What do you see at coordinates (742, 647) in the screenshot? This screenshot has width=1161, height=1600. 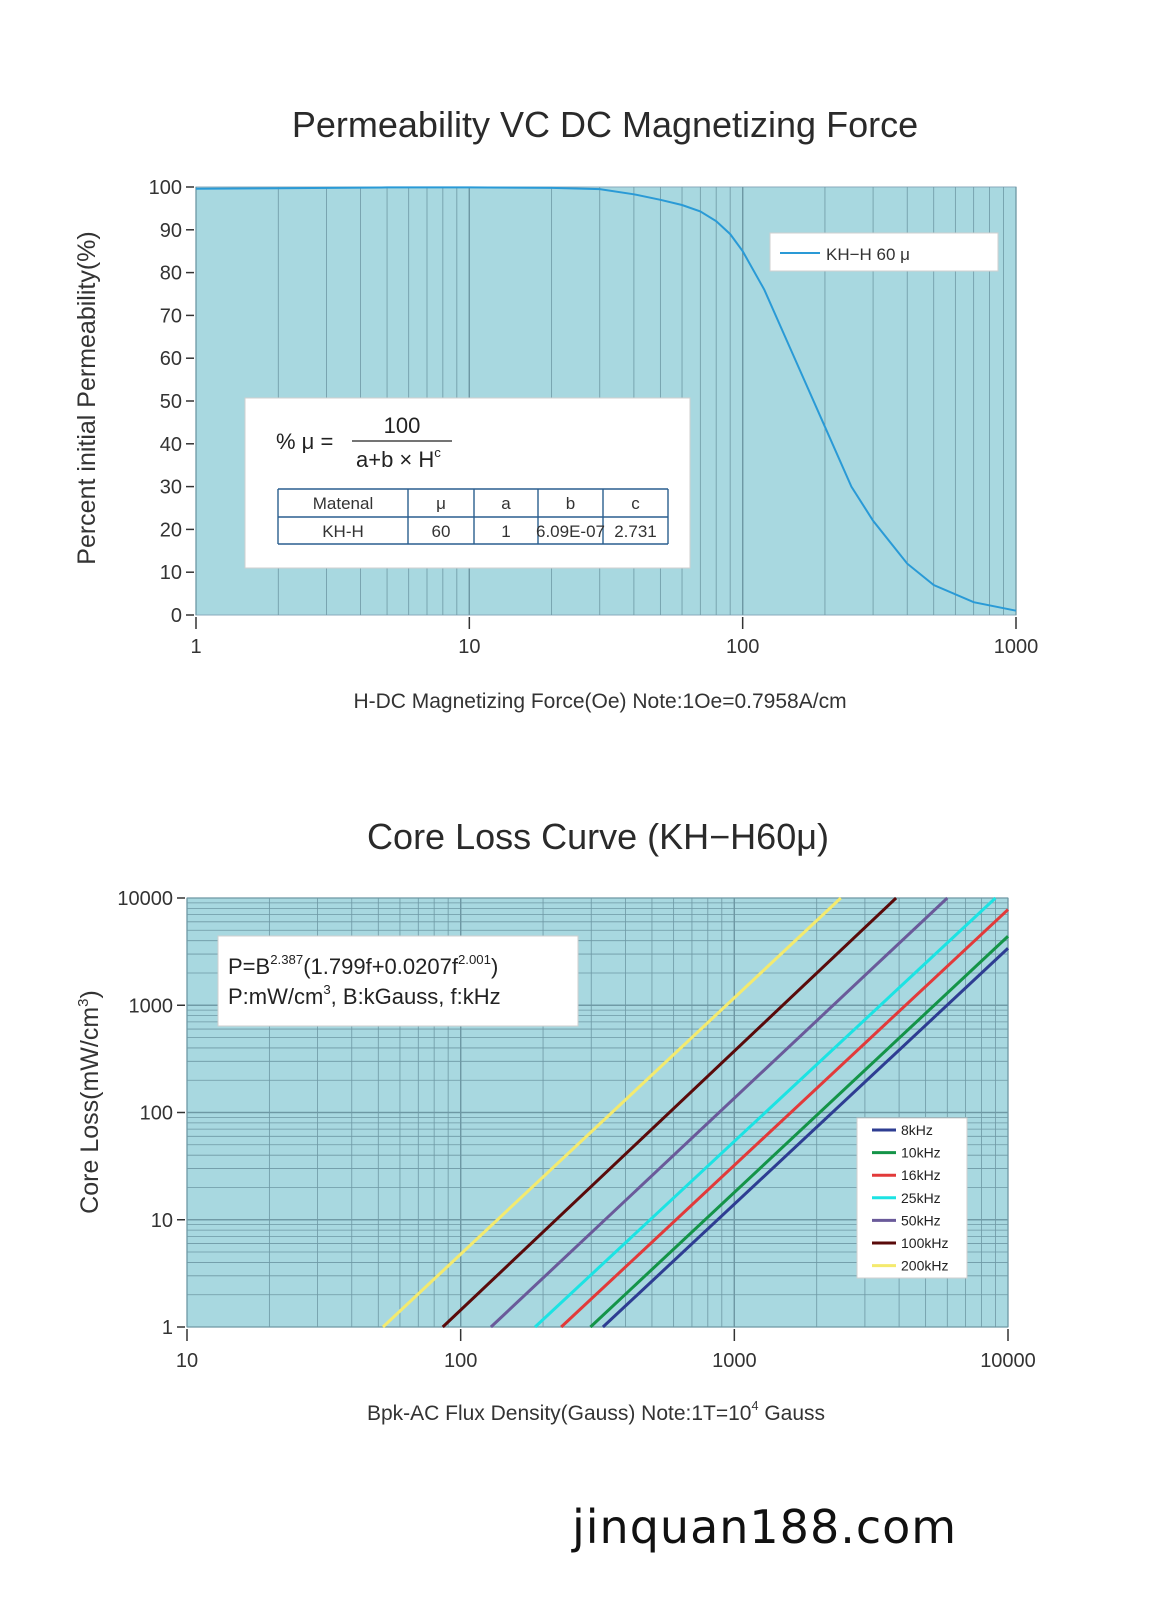 I see `chart1-xtick-label: 100` at bounding box center [742, 647].